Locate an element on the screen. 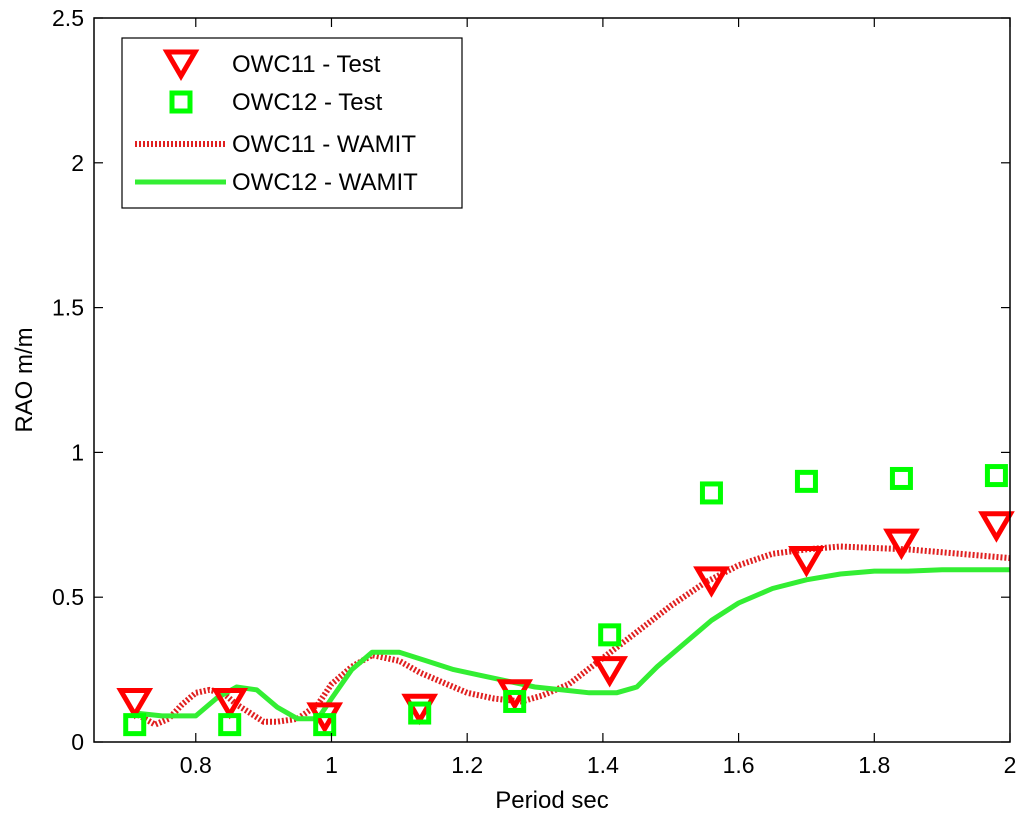 Image resolution: width=1024 pixels, height=817 pixels. y-tick-label: 1 is located at coordinates (77, 452).